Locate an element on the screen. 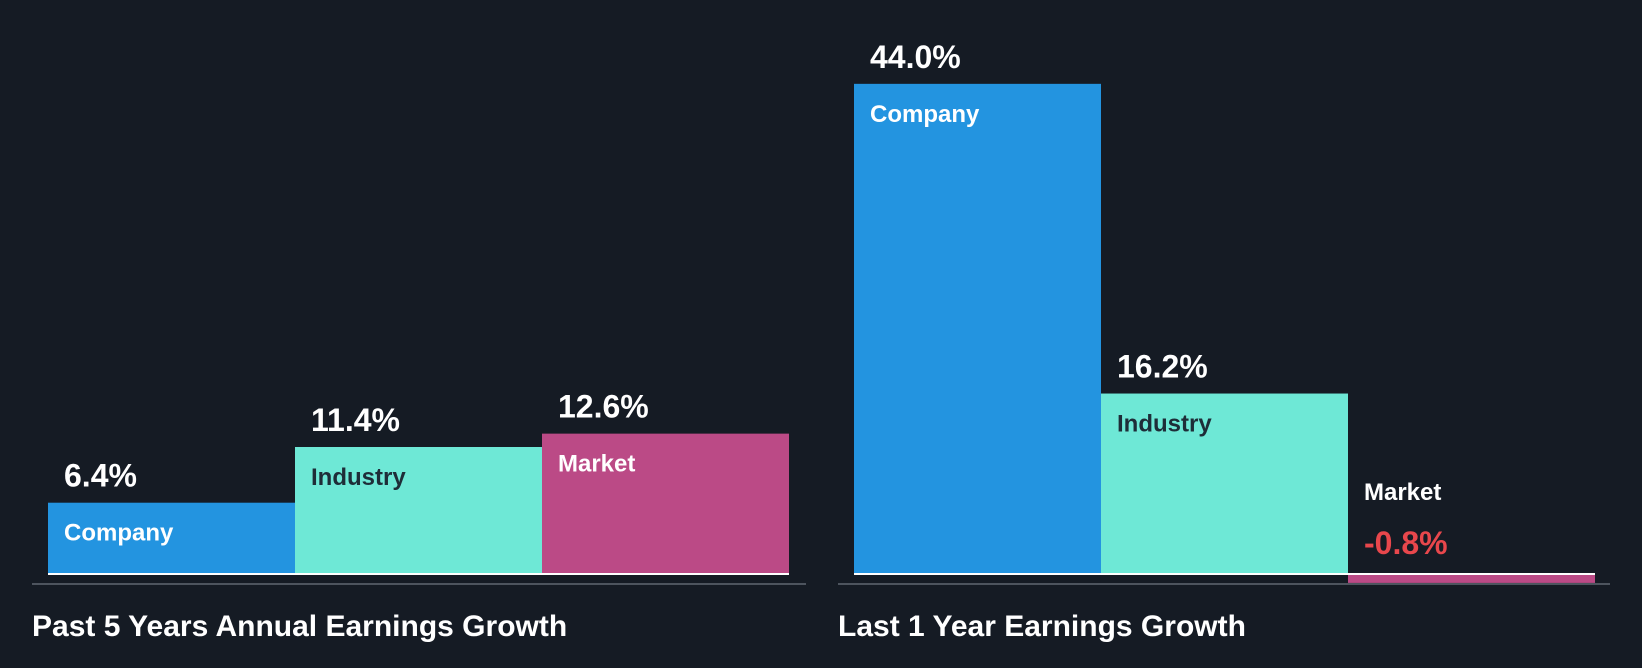  value-label-market: 12.6% is located at coordinates (603, 407).